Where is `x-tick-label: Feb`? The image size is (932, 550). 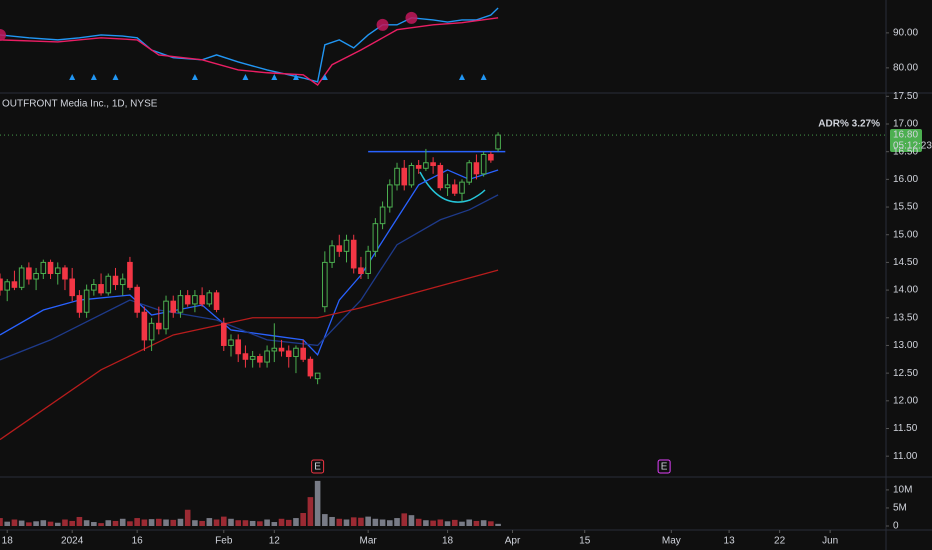 x-tick-label: Feb is located at coordinates (224, 541).